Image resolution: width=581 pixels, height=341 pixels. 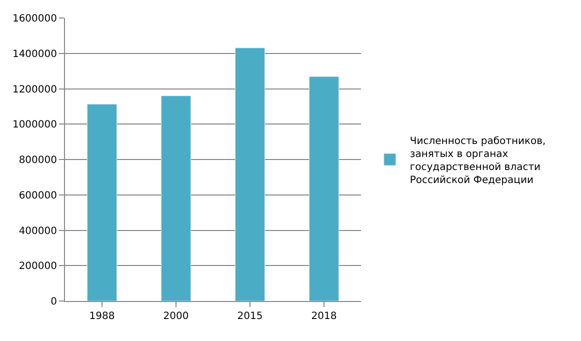 I want to click on y-tick-label: 0, so click(x=53, y=302).